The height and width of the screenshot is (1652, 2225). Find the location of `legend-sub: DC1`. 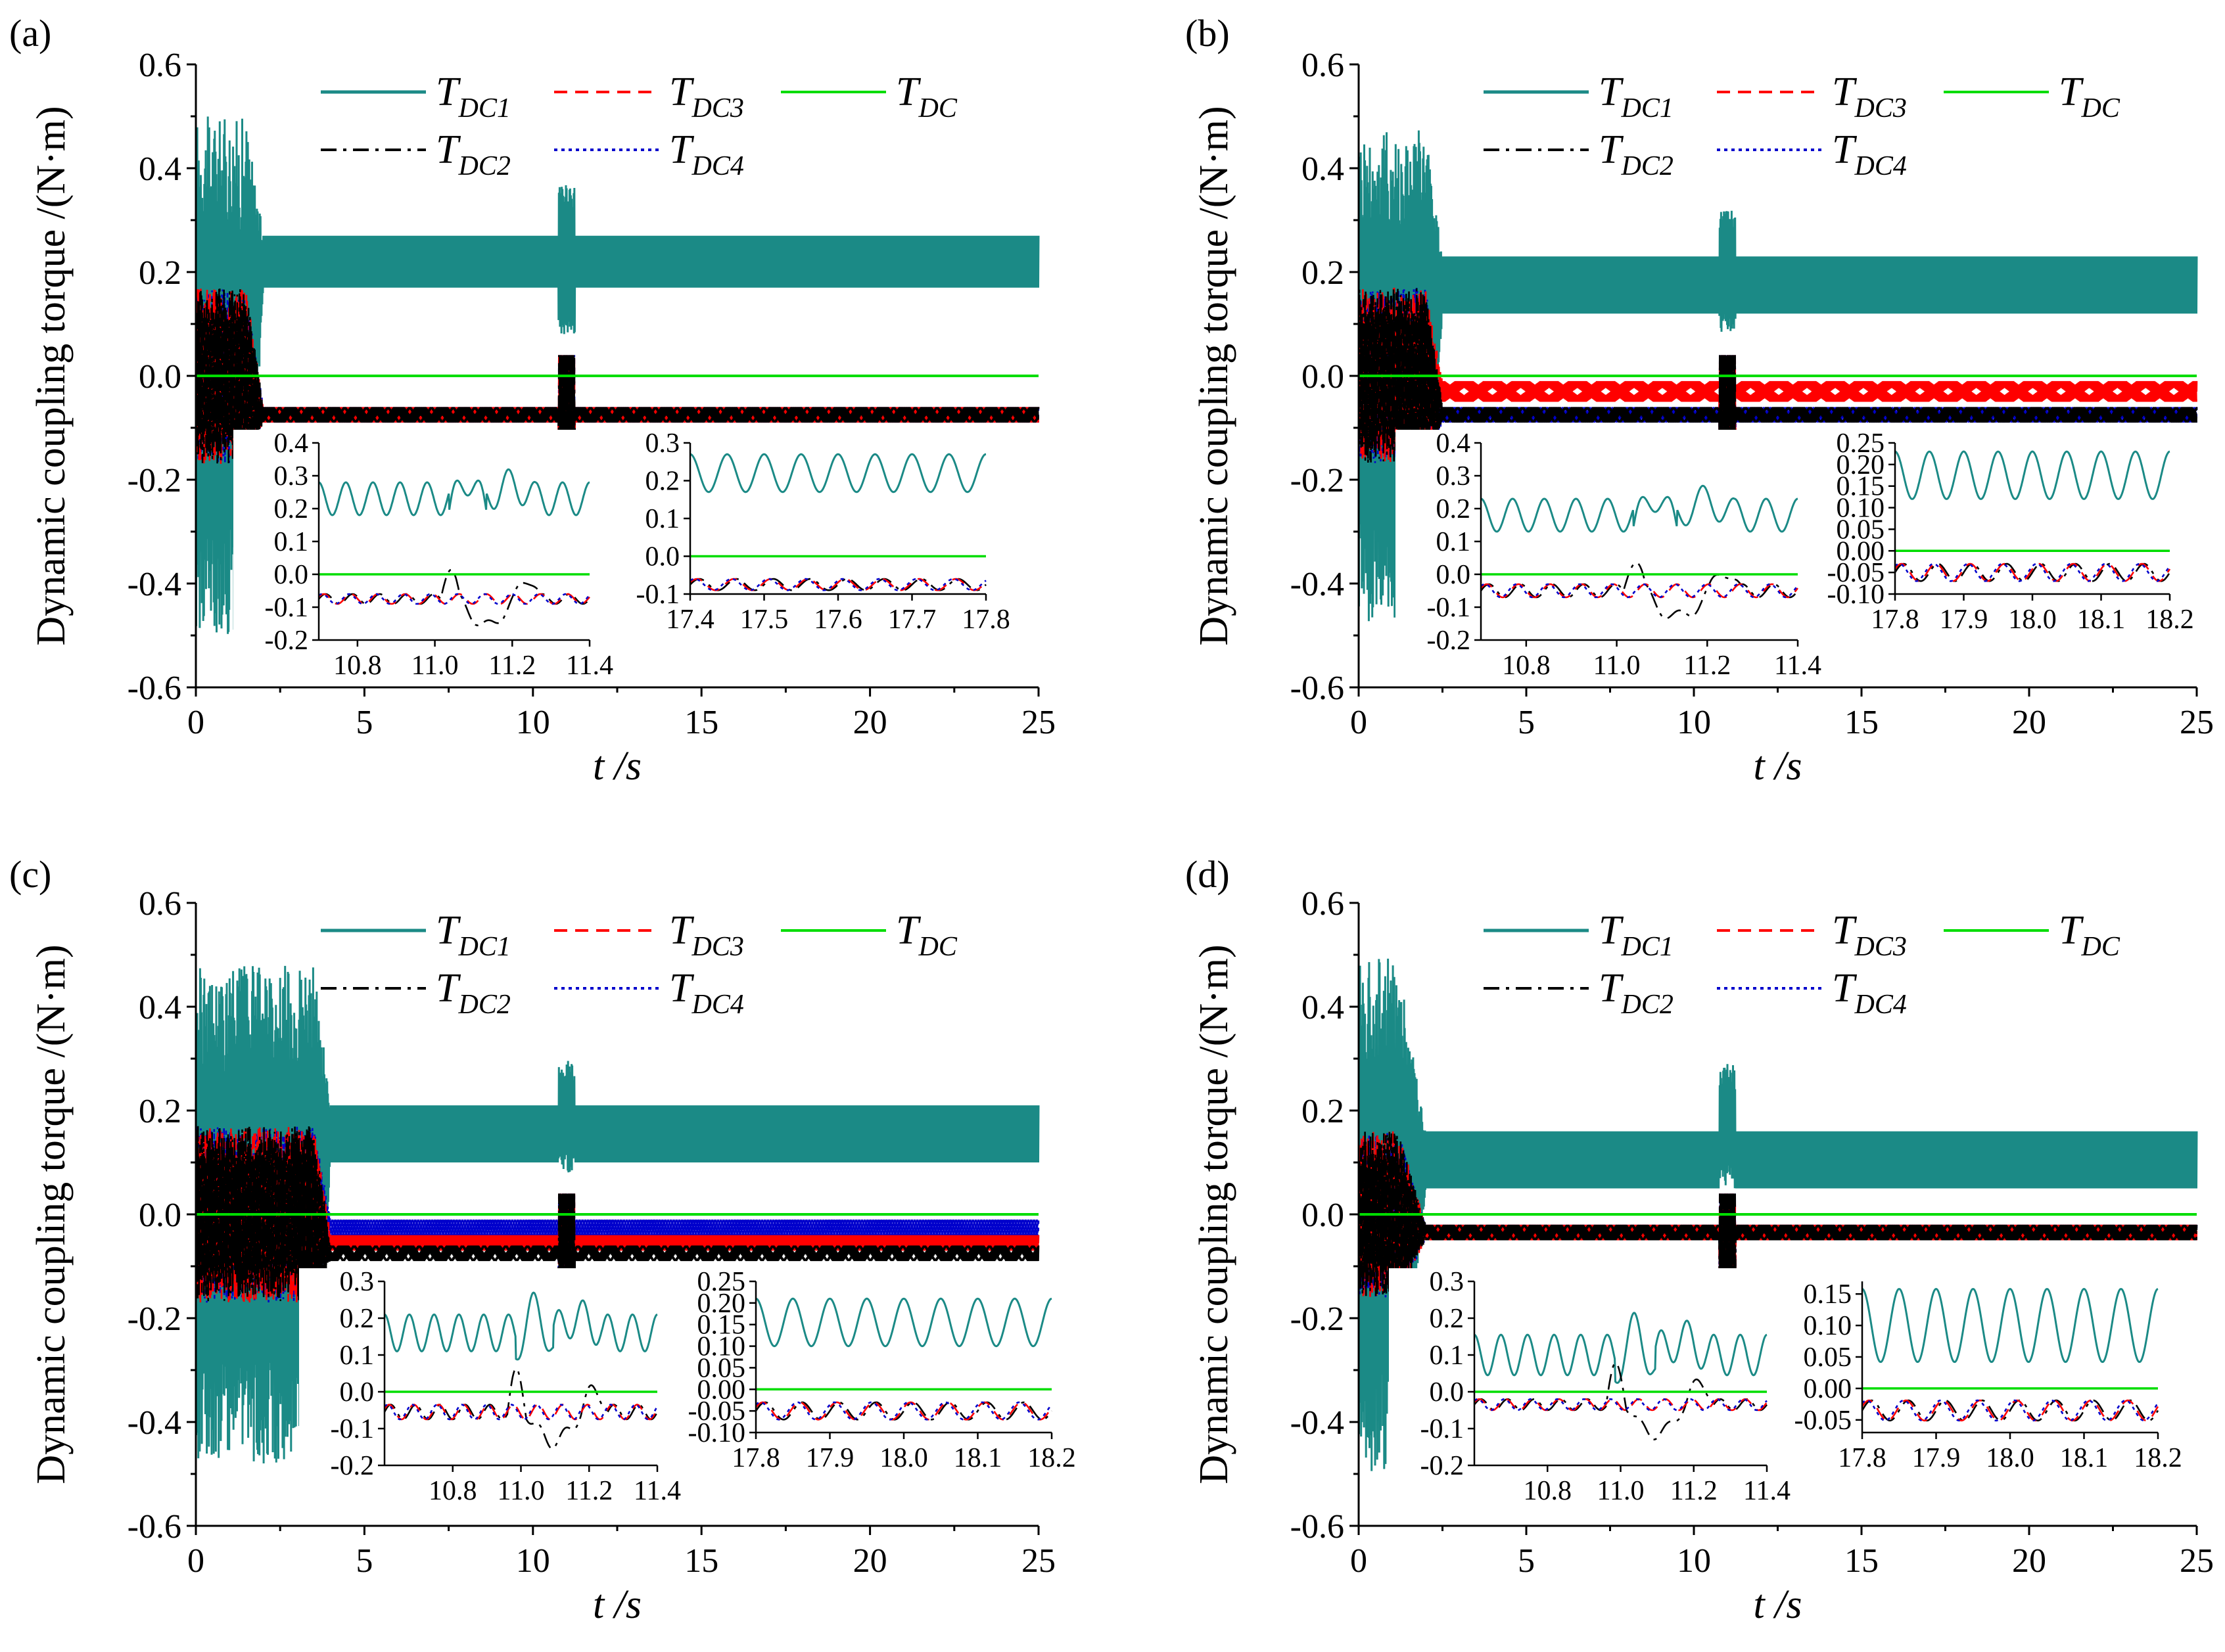

legend-sub: DC1 is located at coordinates (1646, 108).